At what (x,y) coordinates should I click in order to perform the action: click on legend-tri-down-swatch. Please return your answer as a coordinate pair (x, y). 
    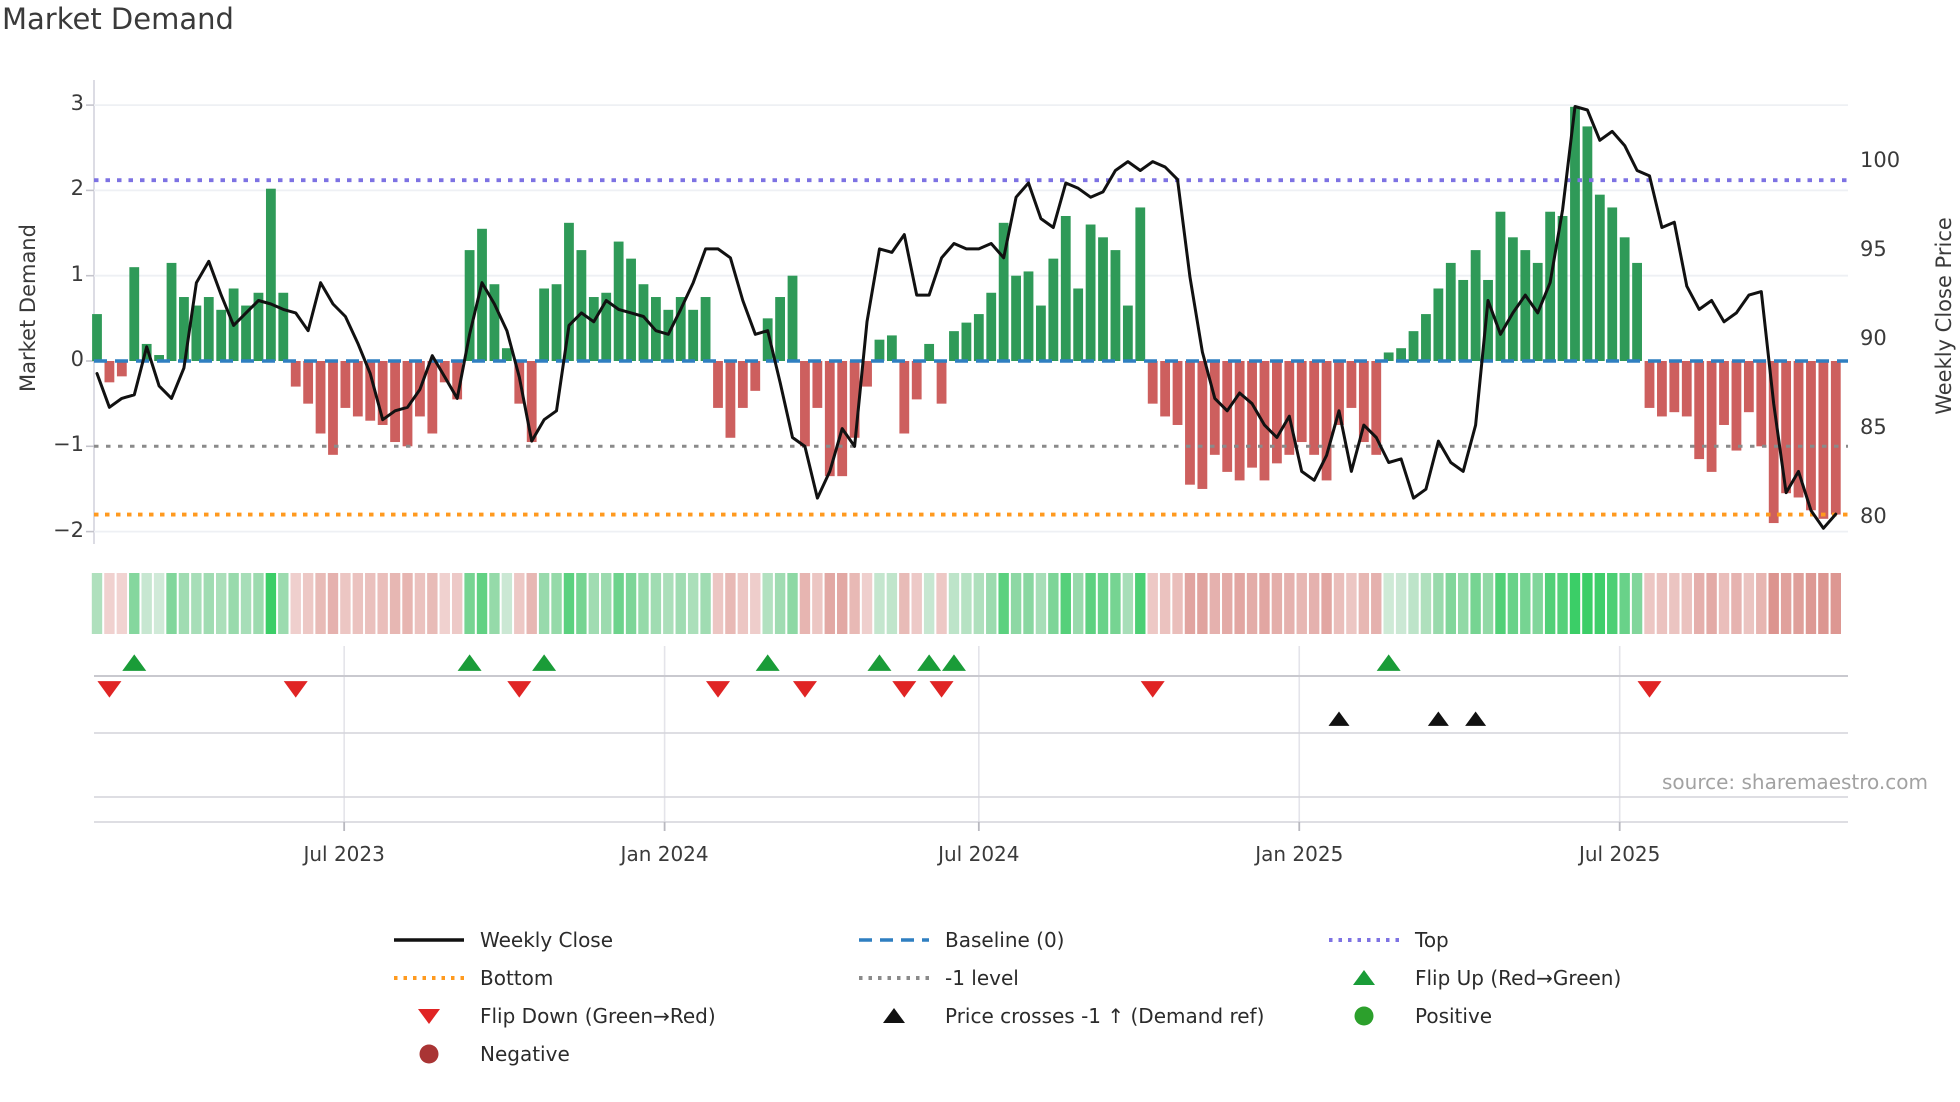
    Looking at the image, I should click on (429, 1016).